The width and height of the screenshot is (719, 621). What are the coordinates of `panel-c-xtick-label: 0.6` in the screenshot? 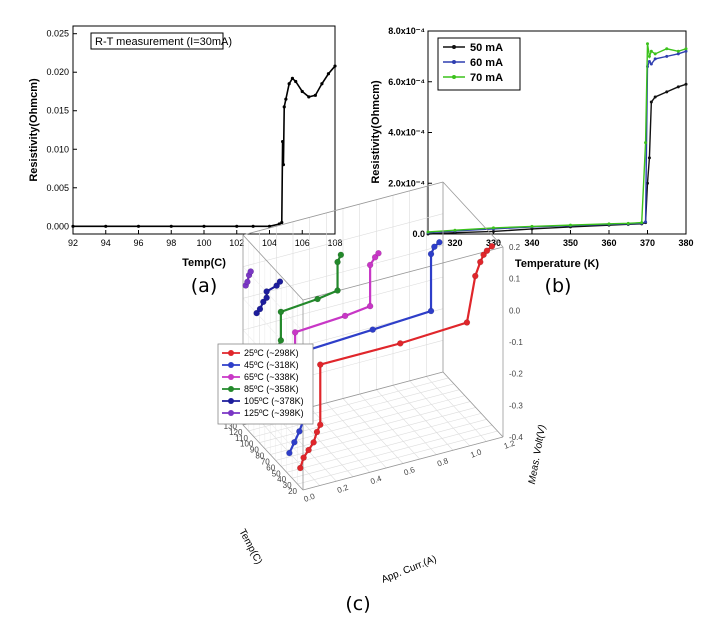 It's located at (410, 471).